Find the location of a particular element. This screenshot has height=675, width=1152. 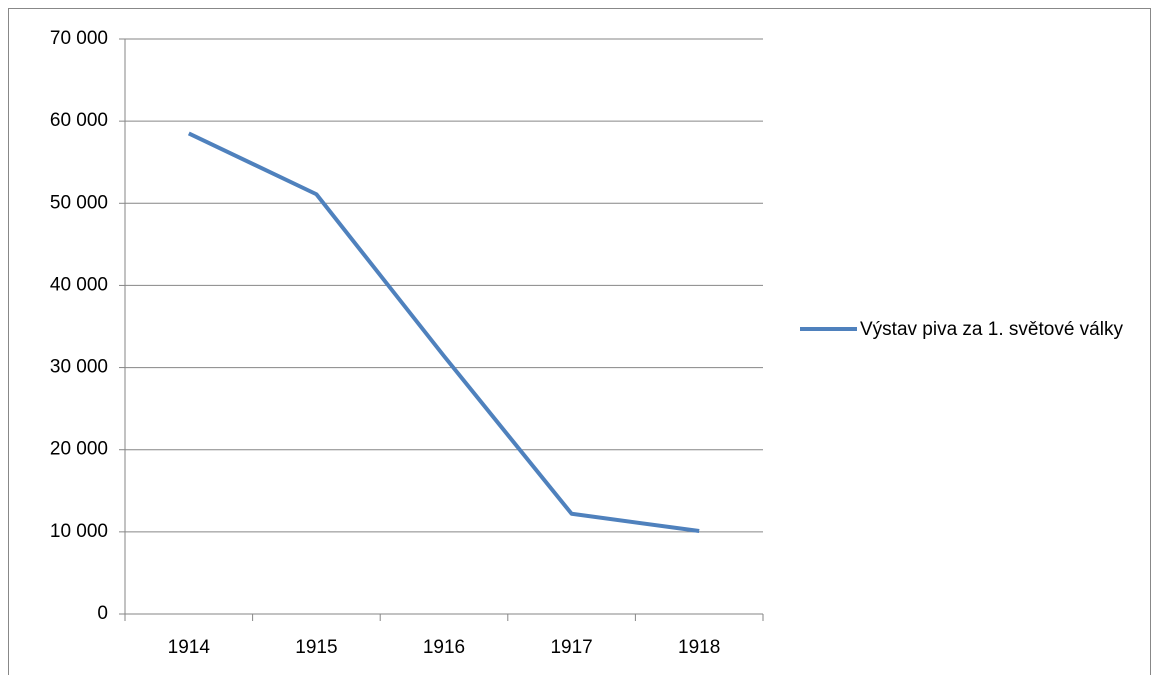

y-tick-label: 30 000 is located at coordinates (79, 367).